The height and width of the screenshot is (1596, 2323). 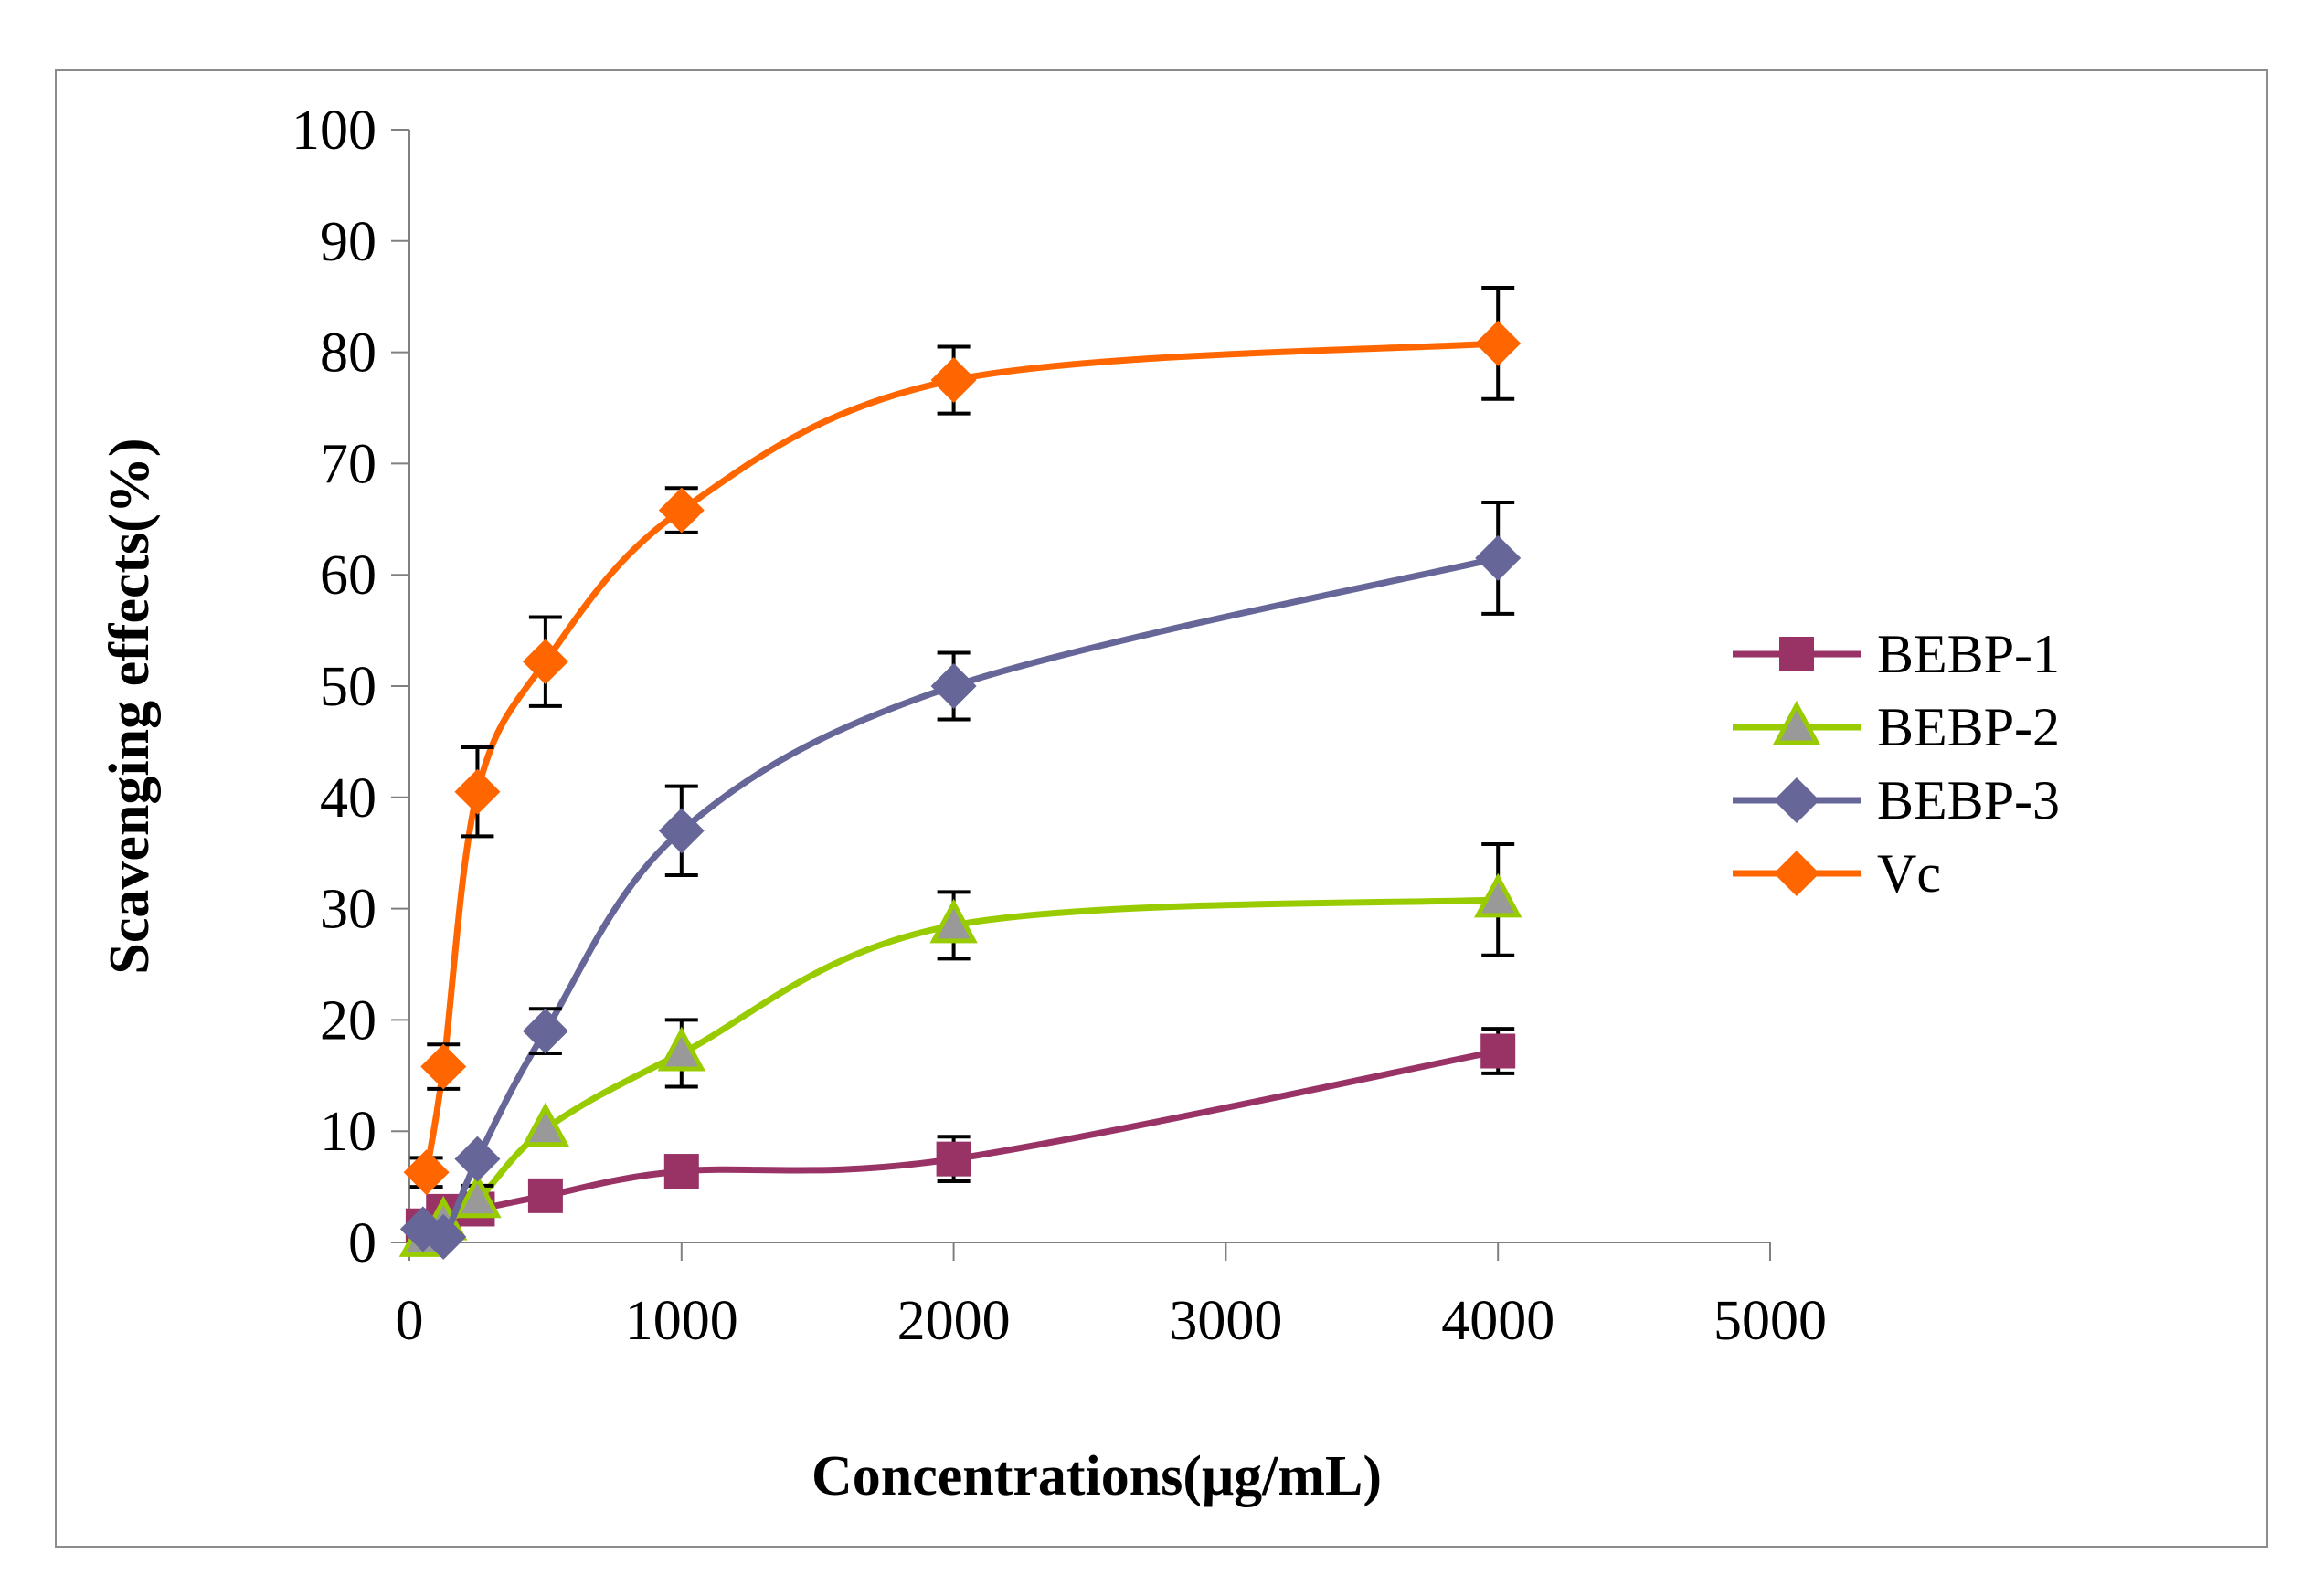 I want to click on legend-item-bebp-3: BEBP-3, so click(x=1896, y=800).